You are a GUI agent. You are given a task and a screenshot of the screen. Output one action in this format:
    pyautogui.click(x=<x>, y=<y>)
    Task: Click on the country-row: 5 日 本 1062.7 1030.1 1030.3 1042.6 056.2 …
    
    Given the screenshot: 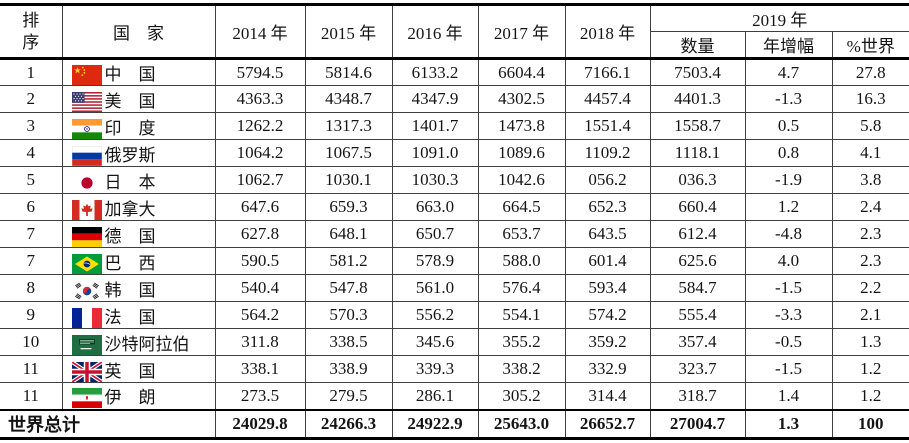 What is the action you would take?
    pyautogui.click(x=454, y=180)
    